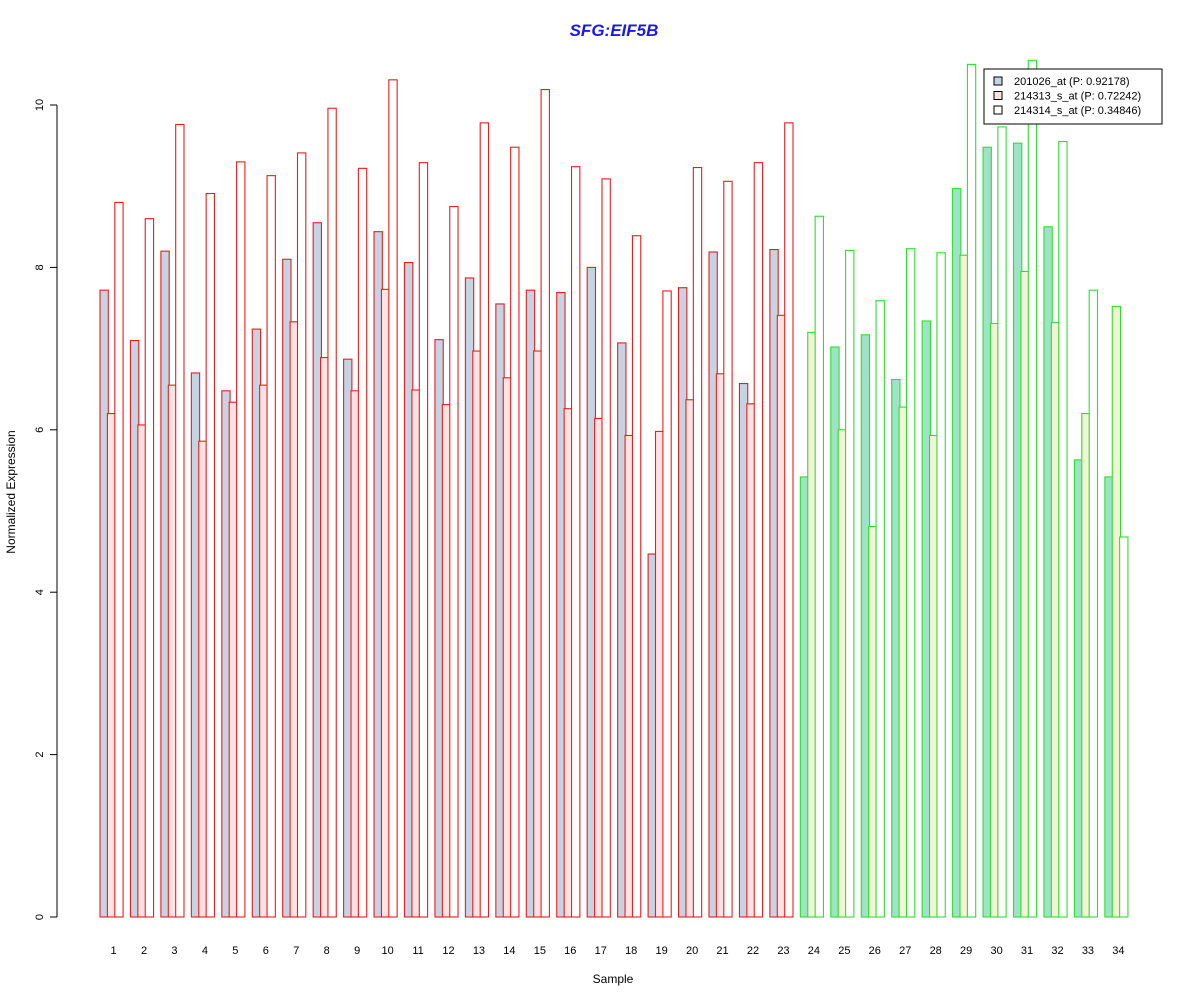  I want to click on y-axis: 0 2 4 6 8 10, so click(46, 509).